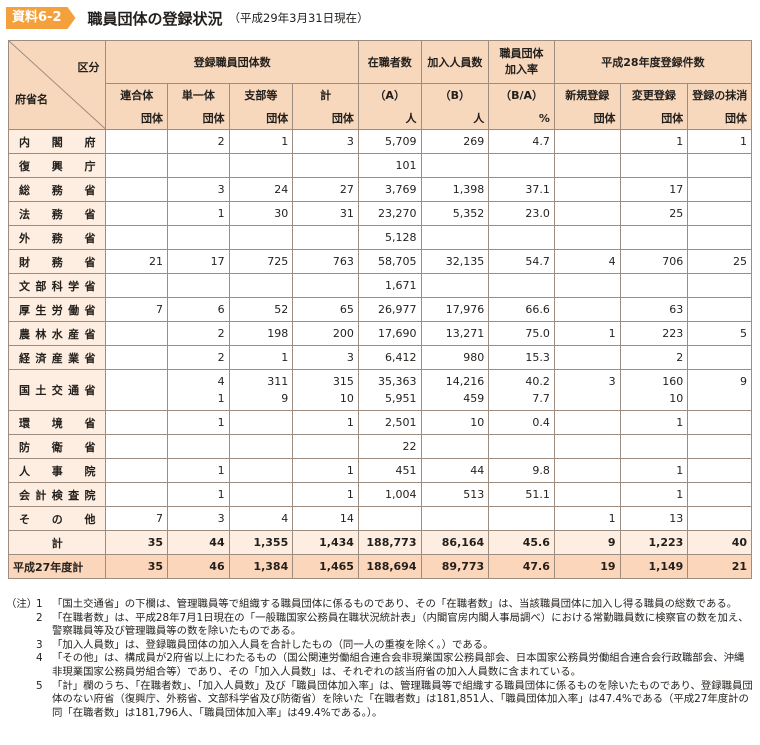 The image size is (760, 745). Describe the element at coordinates (137, 106) in the screenshot. I see `subheader-rengo: 連合体 団体` at that location.